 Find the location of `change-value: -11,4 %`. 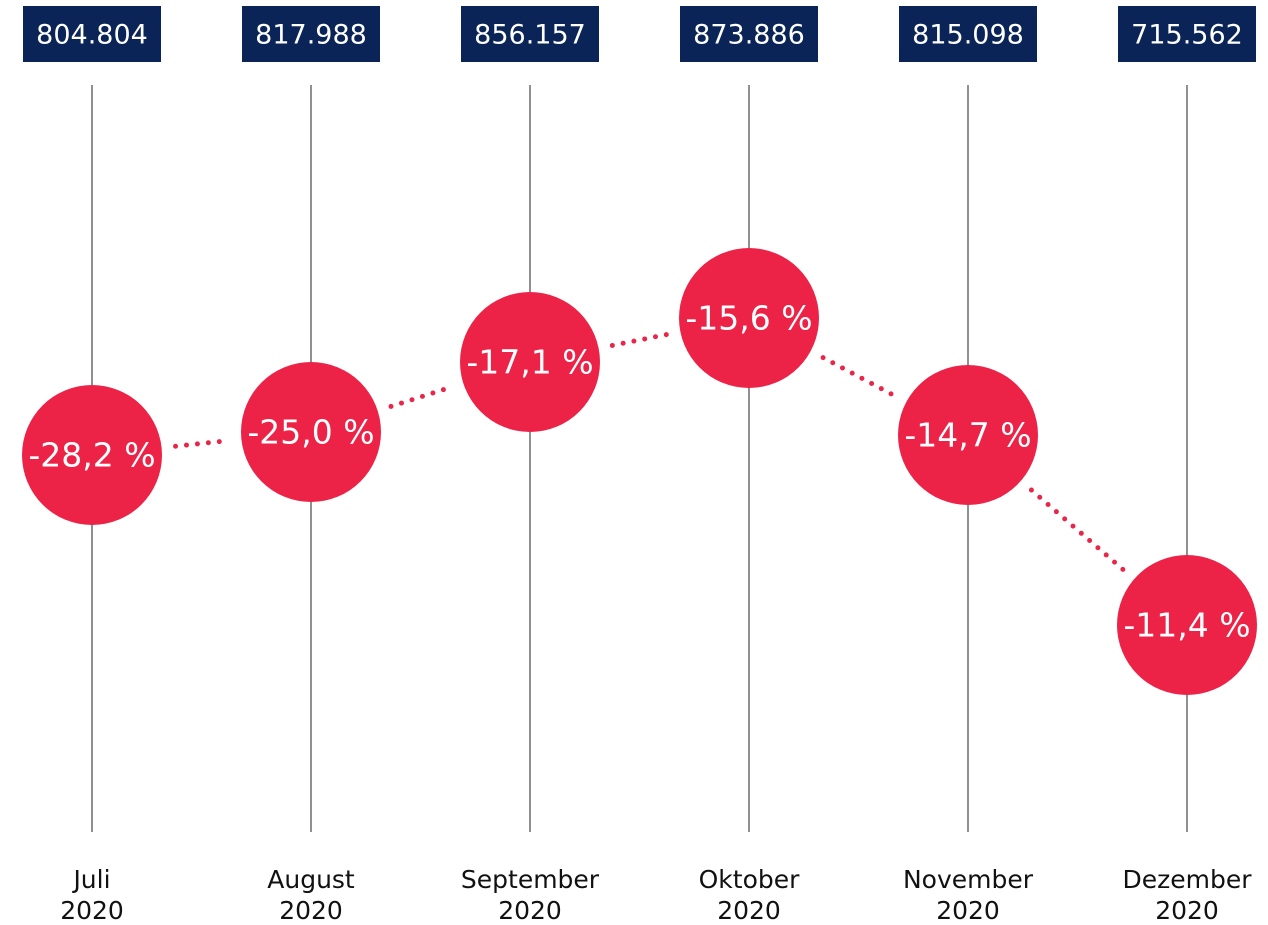

change-value: -11,4 % is located at coordinates (1186, 625).